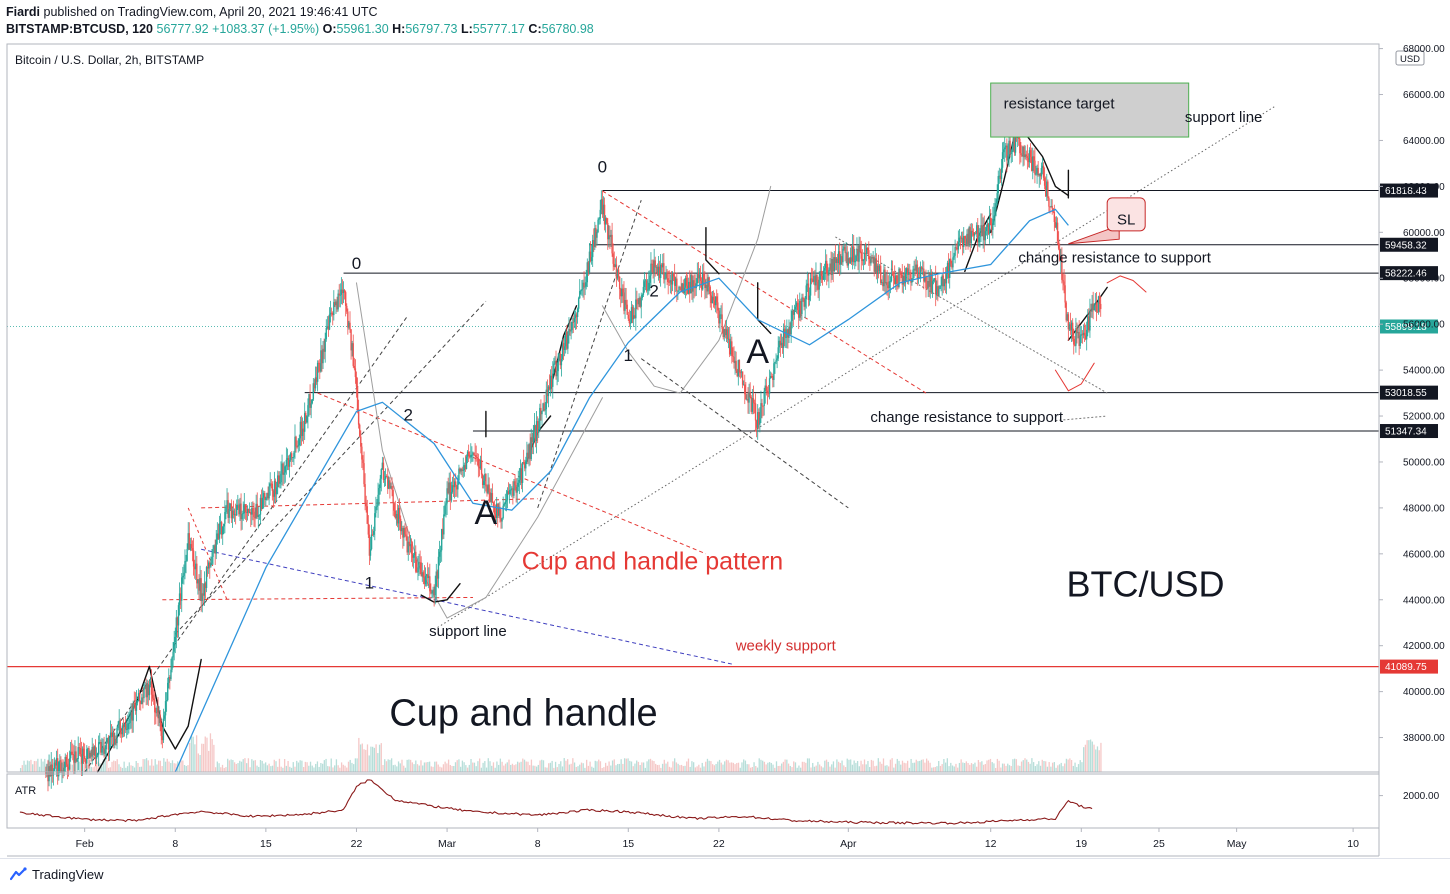  What do you see at coordinates (1424, 554) in the screenshot?
I see `y-tick-label: 46000.00` at bounding box center [1424, 554].